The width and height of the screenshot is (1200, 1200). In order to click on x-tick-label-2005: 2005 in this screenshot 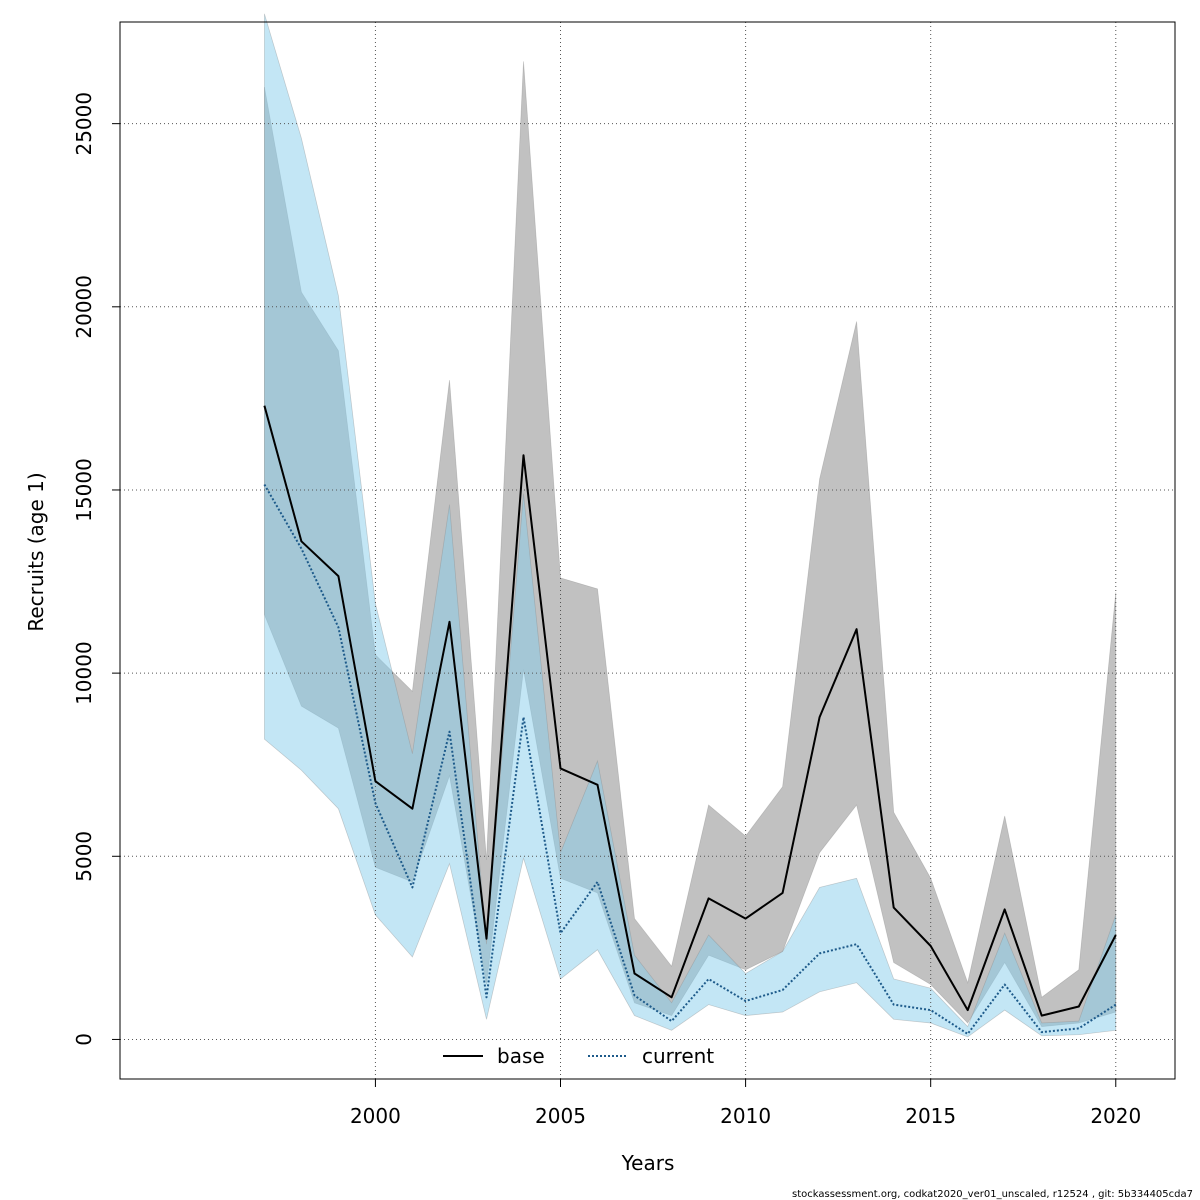, I will do `click(560, 1116)`.